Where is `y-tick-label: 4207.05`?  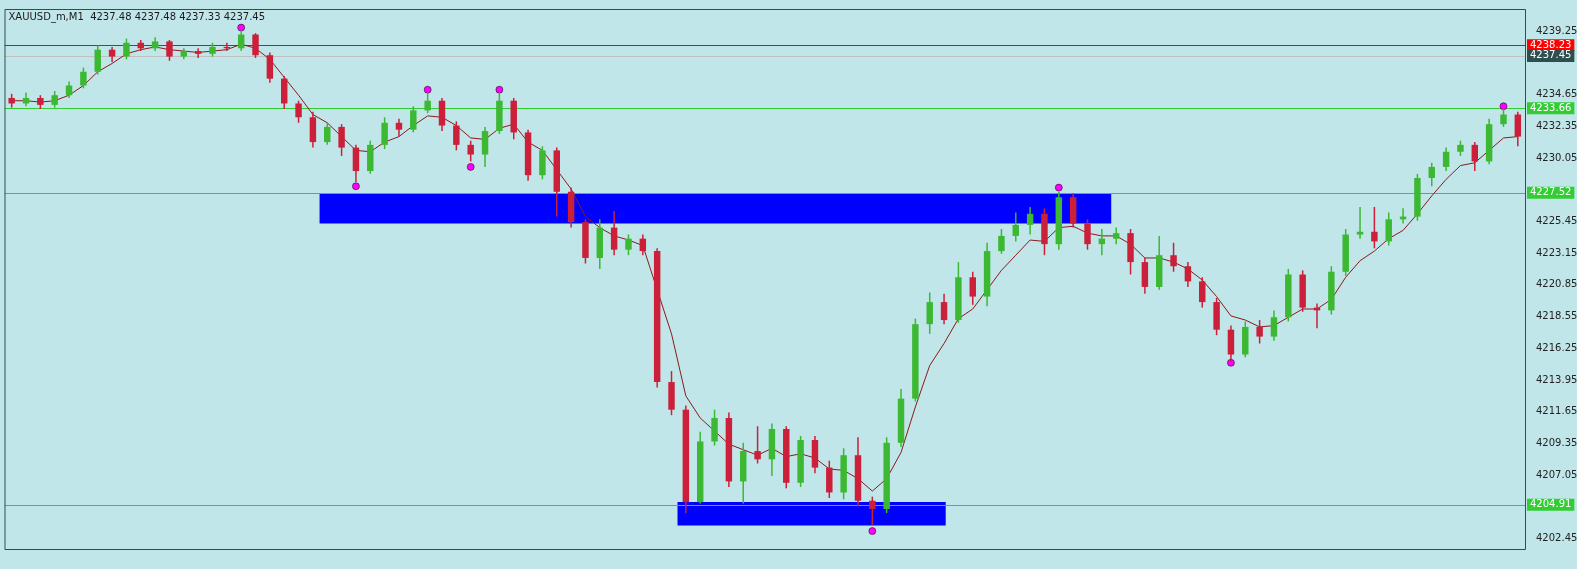 y-tick-label: 4207.05 is located at coordinates (1556, 474).